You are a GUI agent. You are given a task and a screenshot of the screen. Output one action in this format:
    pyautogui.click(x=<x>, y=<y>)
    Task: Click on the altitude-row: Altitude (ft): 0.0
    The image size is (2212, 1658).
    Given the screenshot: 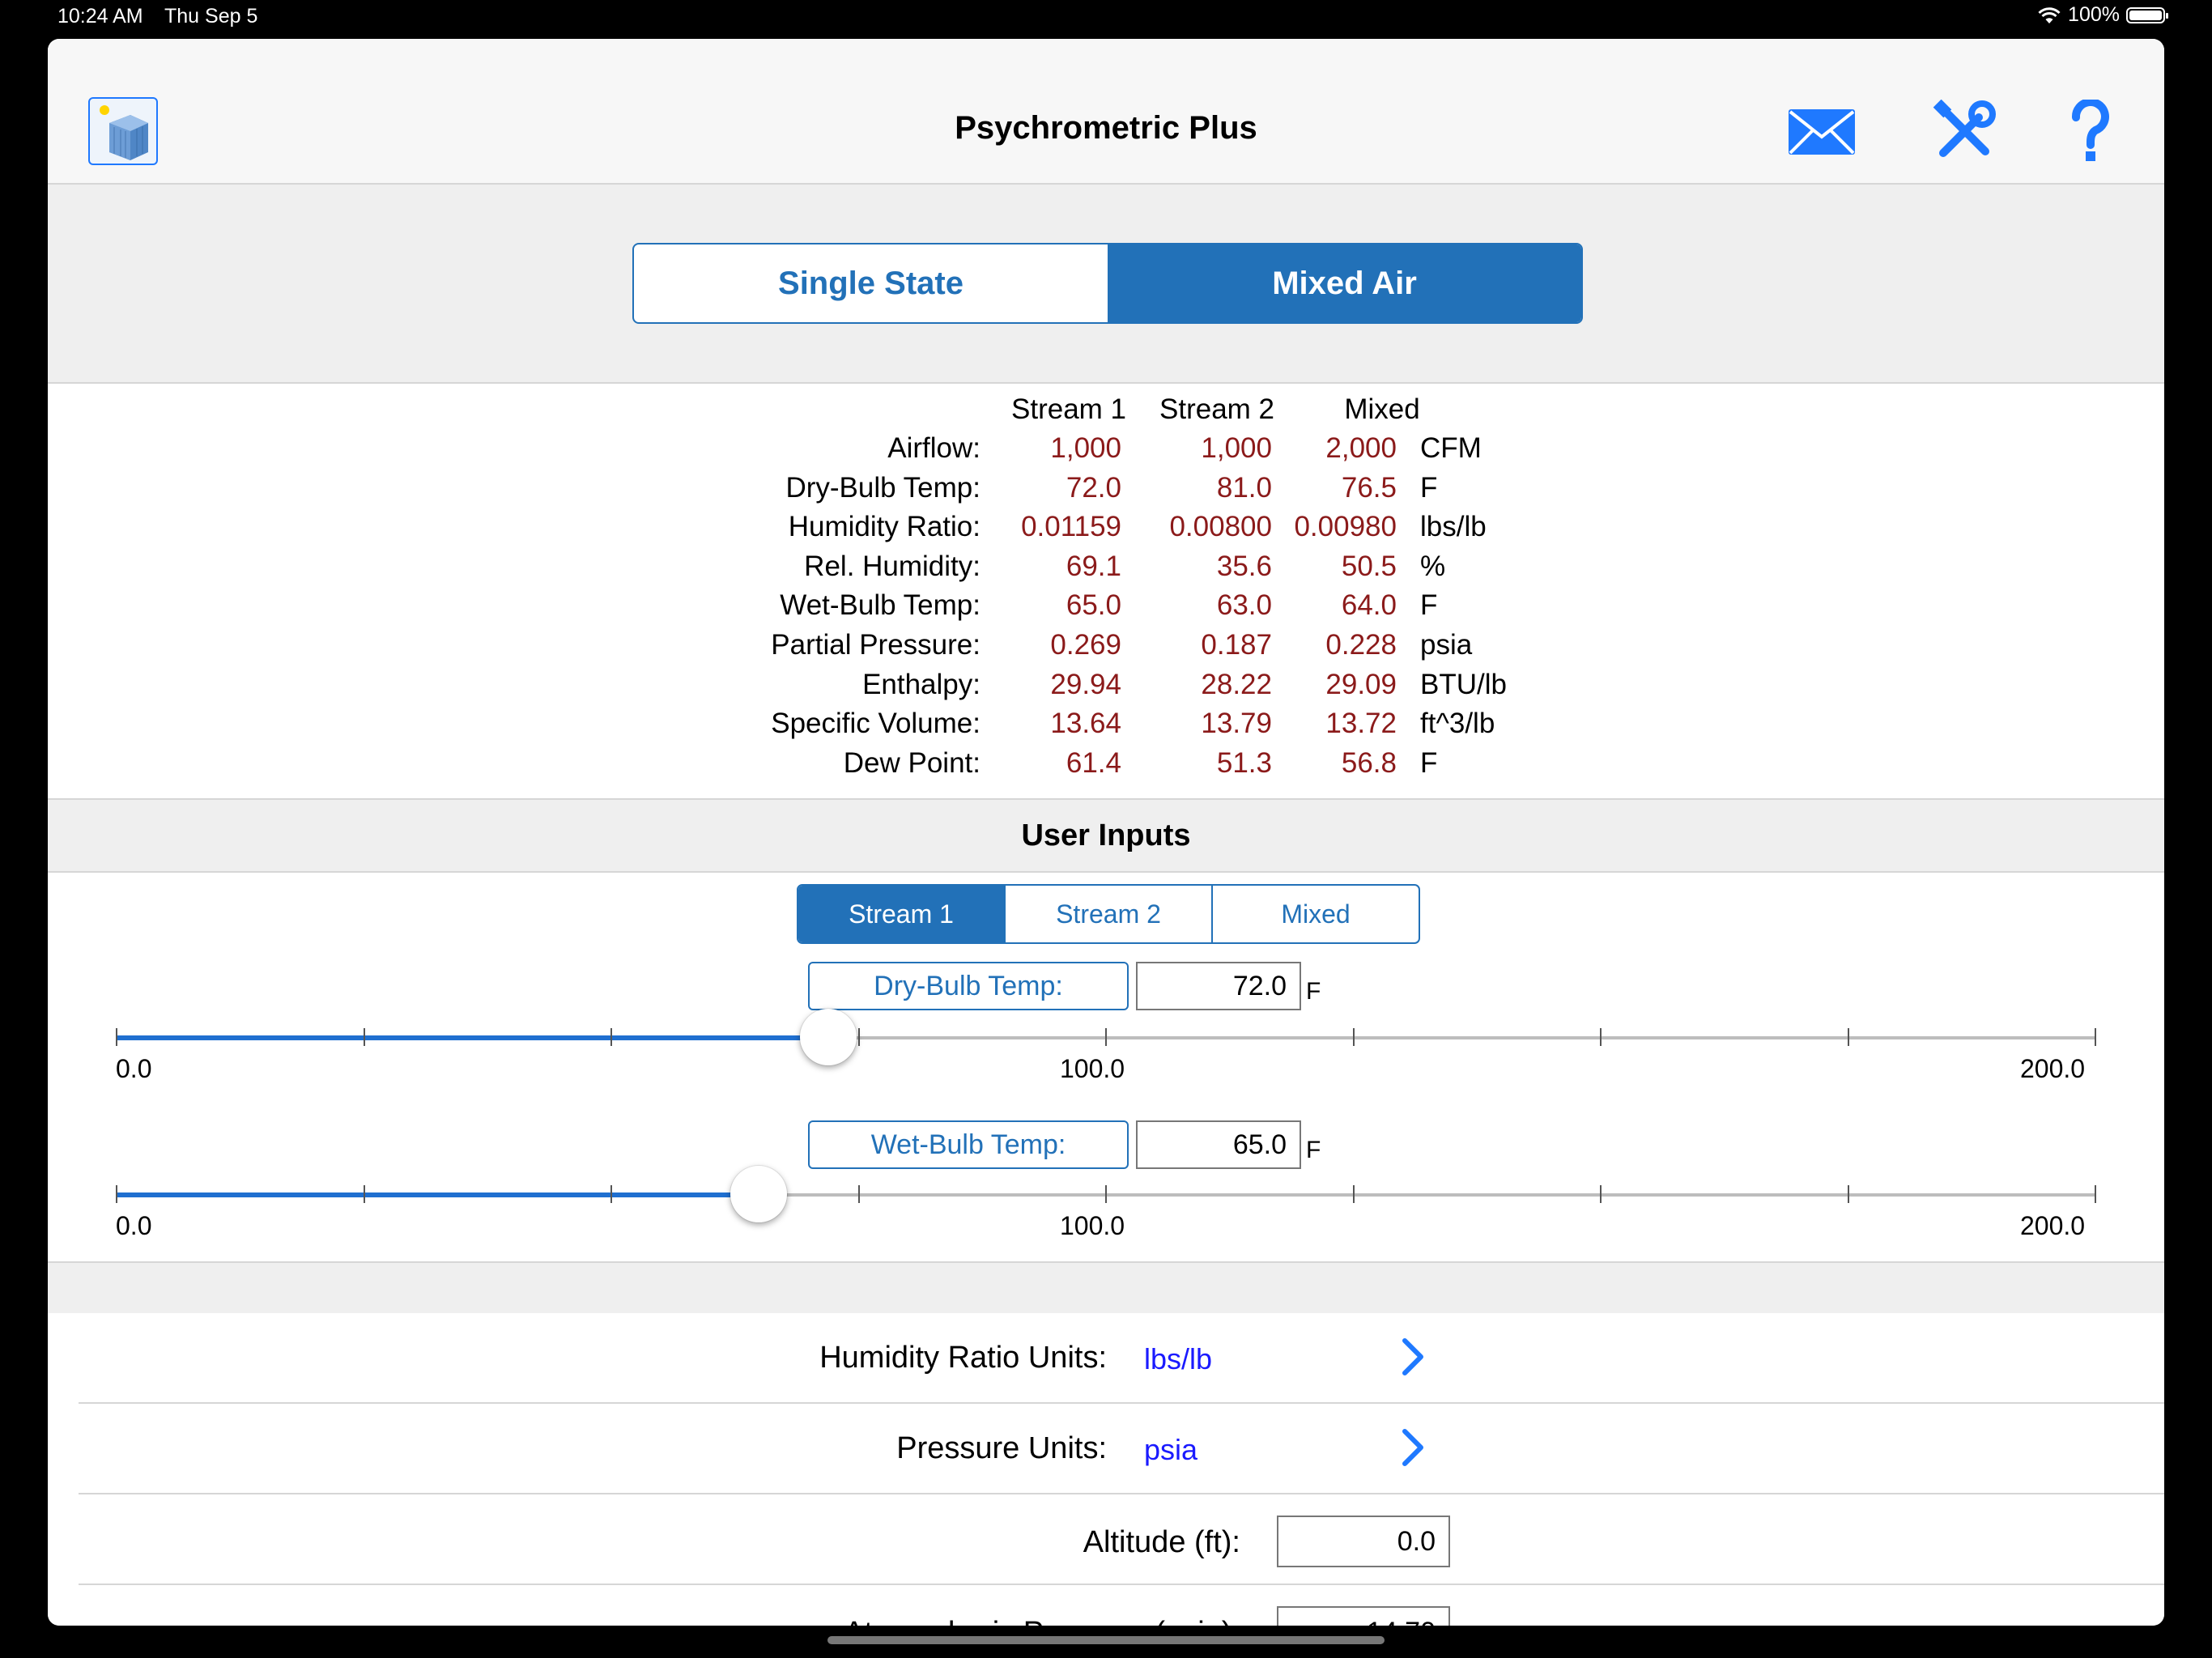 What is the action you would take?
    pyautogui.click(x=1121, y=1539)
    